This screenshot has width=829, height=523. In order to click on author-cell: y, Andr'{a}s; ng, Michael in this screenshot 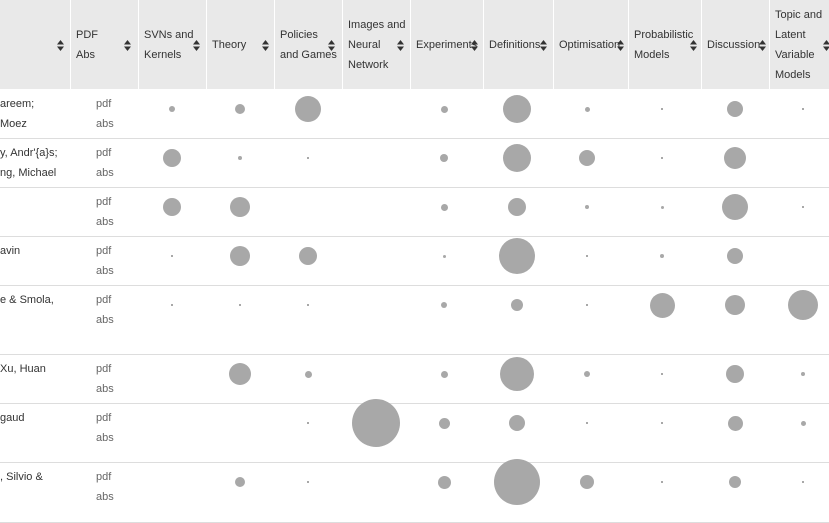, I will do `click(33, 163)`.